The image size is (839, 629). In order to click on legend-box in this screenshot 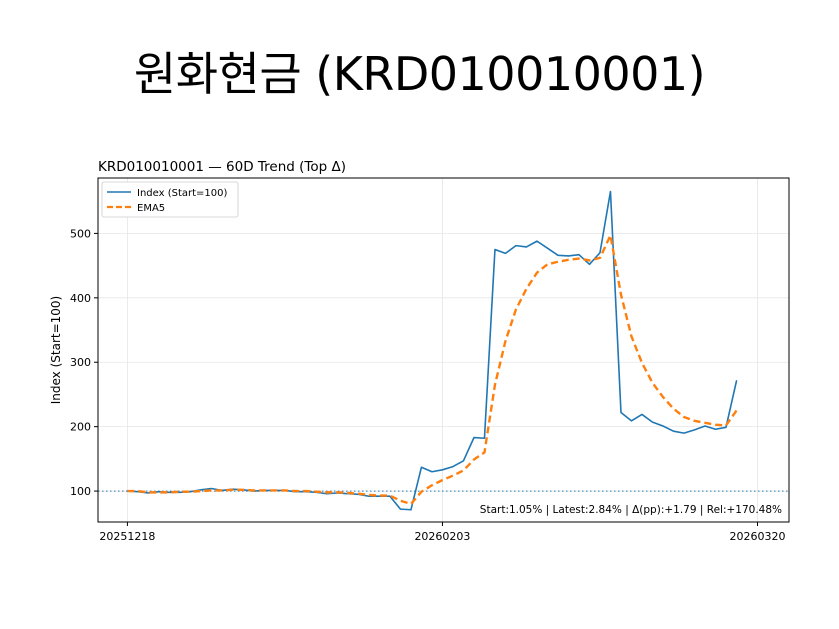, I will do `click(170, 199)`.